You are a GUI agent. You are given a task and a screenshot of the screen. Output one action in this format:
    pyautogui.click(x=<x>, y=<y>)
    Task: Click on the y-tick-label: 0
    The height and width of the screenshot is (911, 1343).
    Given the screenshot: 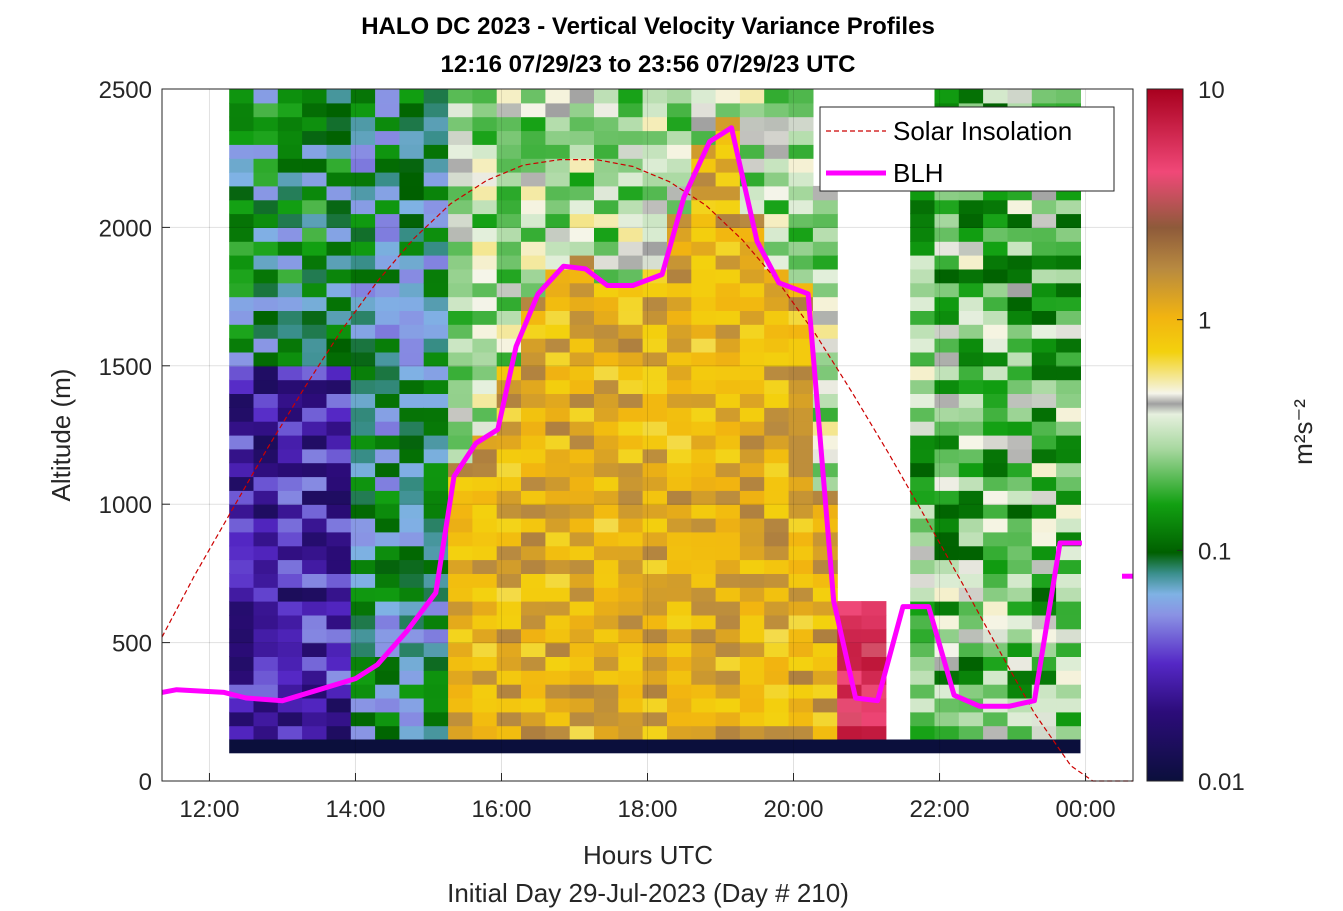 What is the action you would take?
    pyautogui.click(x=145, y=782)
    